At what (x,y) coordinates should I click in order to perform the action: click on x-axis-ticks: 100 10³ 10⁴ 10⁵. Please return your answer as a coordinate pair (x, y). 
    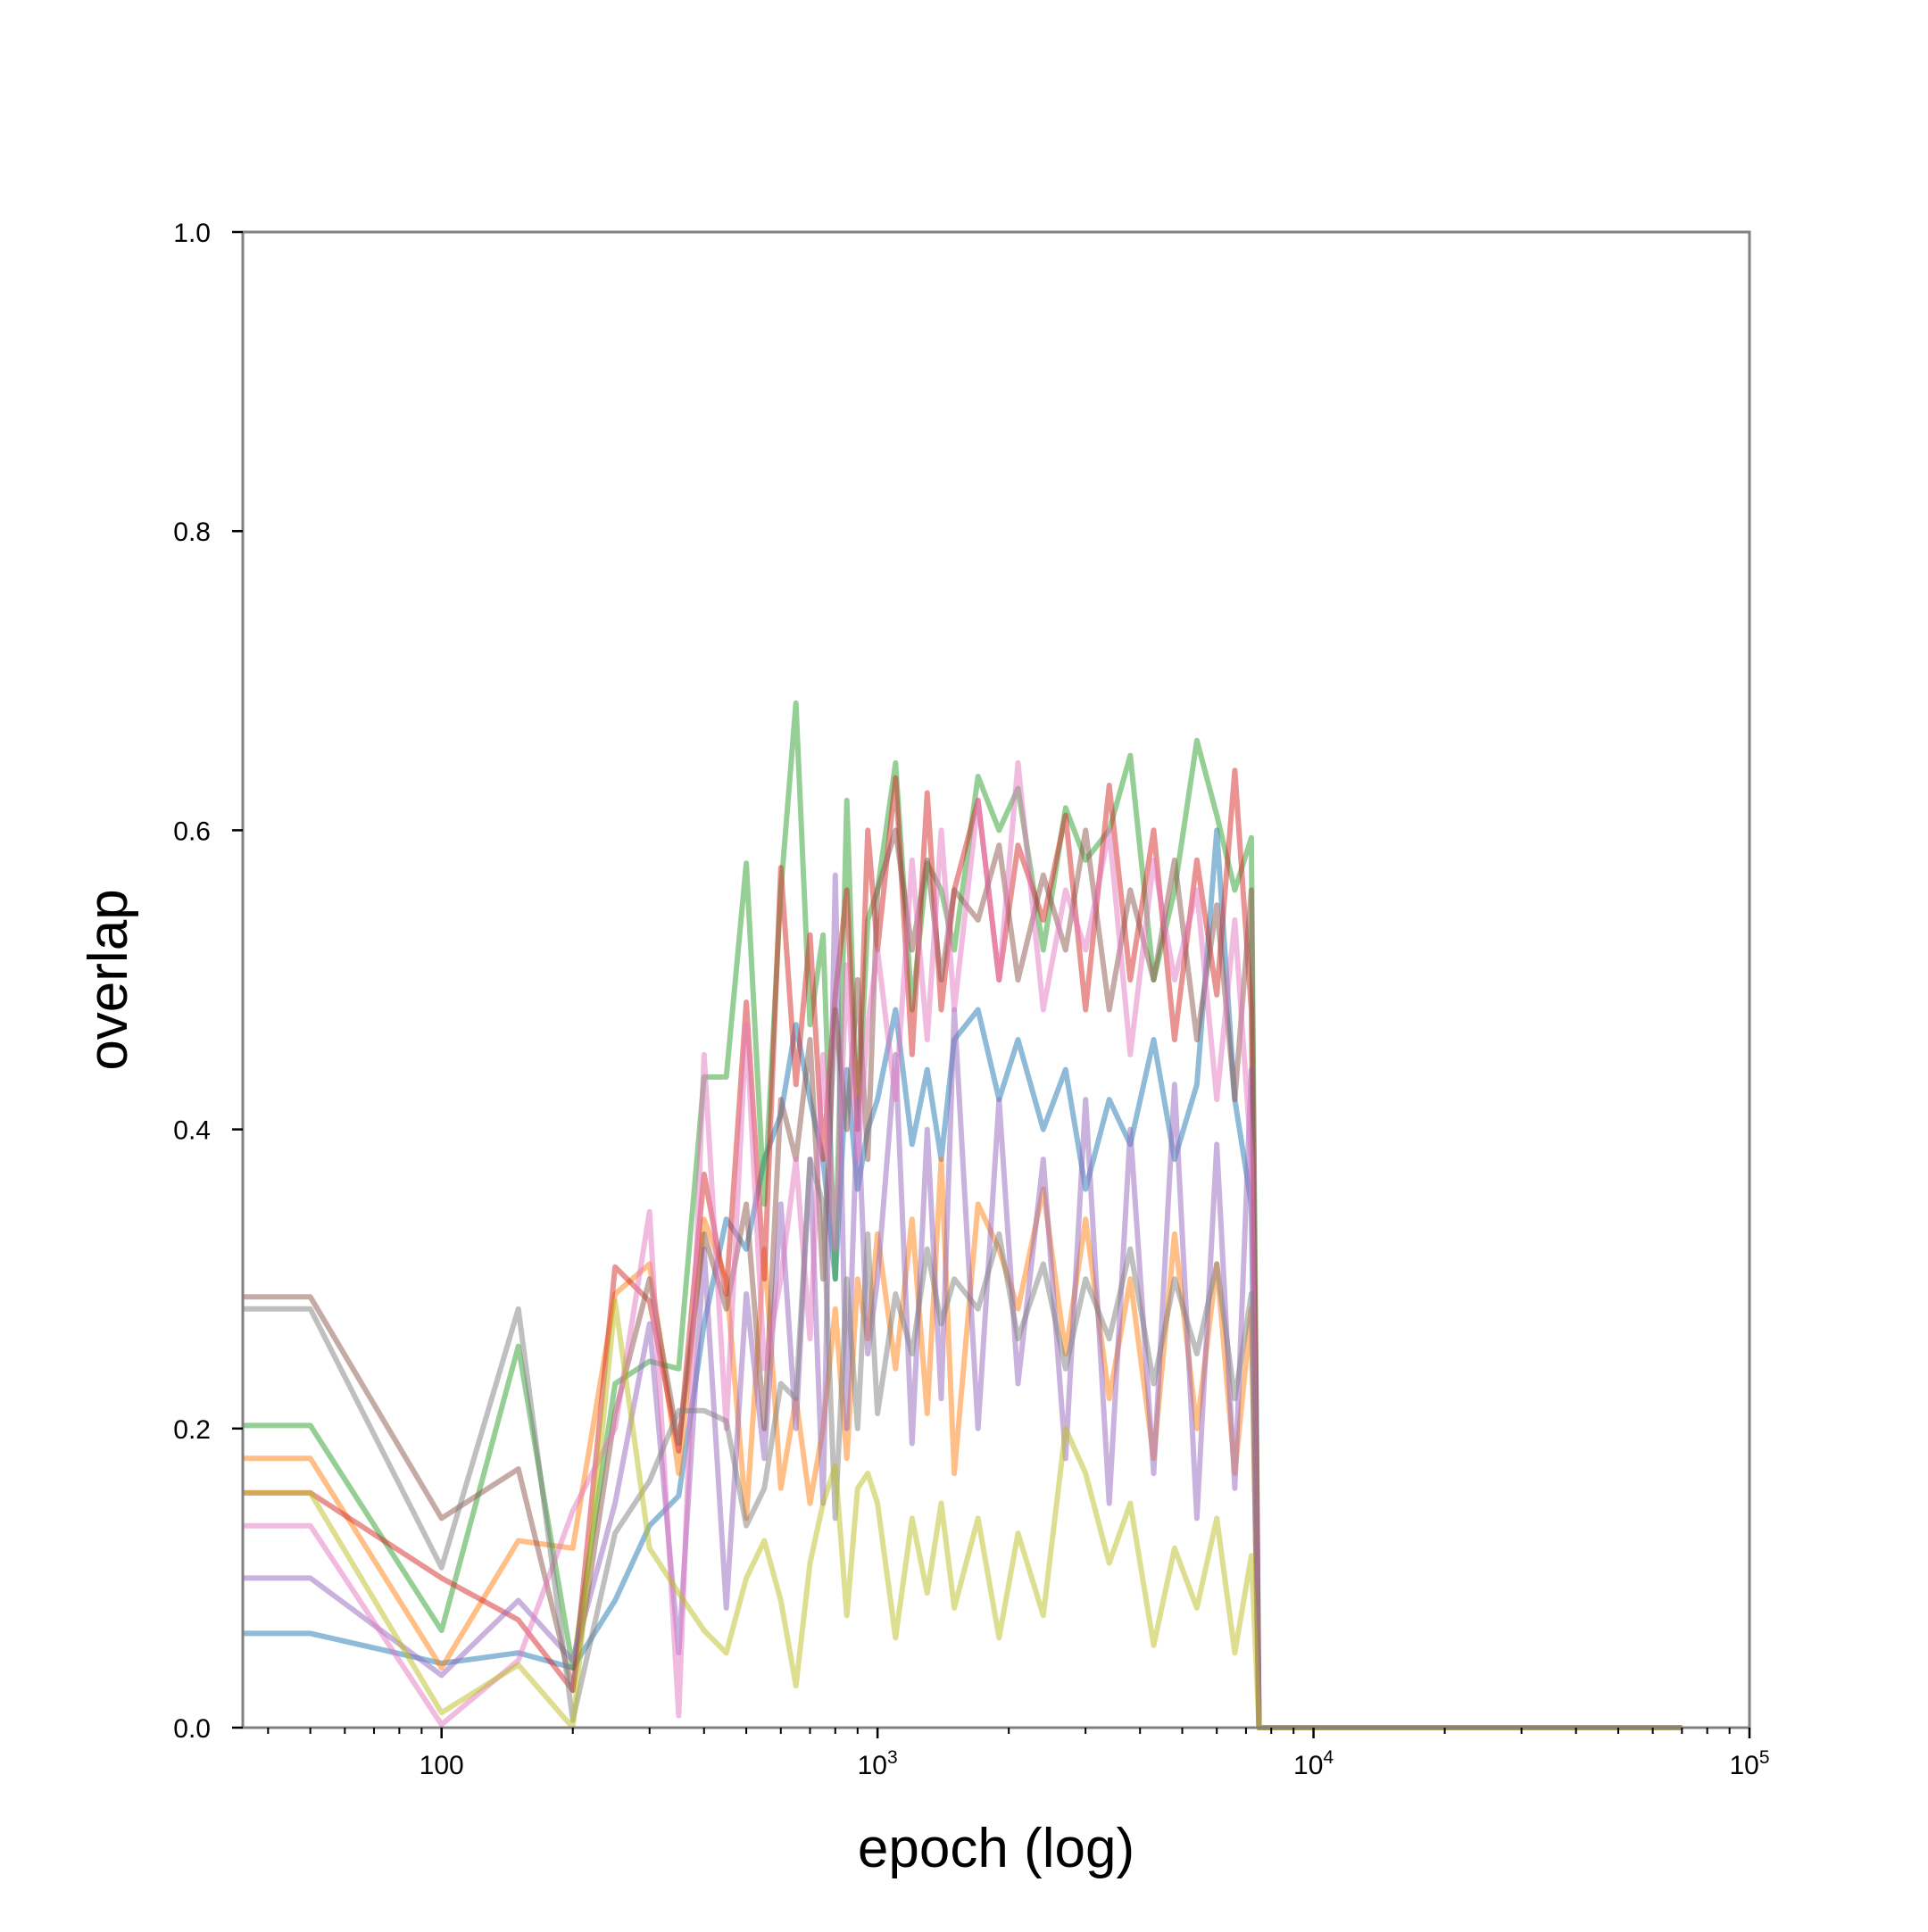
    Looking at the image, I should click on (1018, 1754).